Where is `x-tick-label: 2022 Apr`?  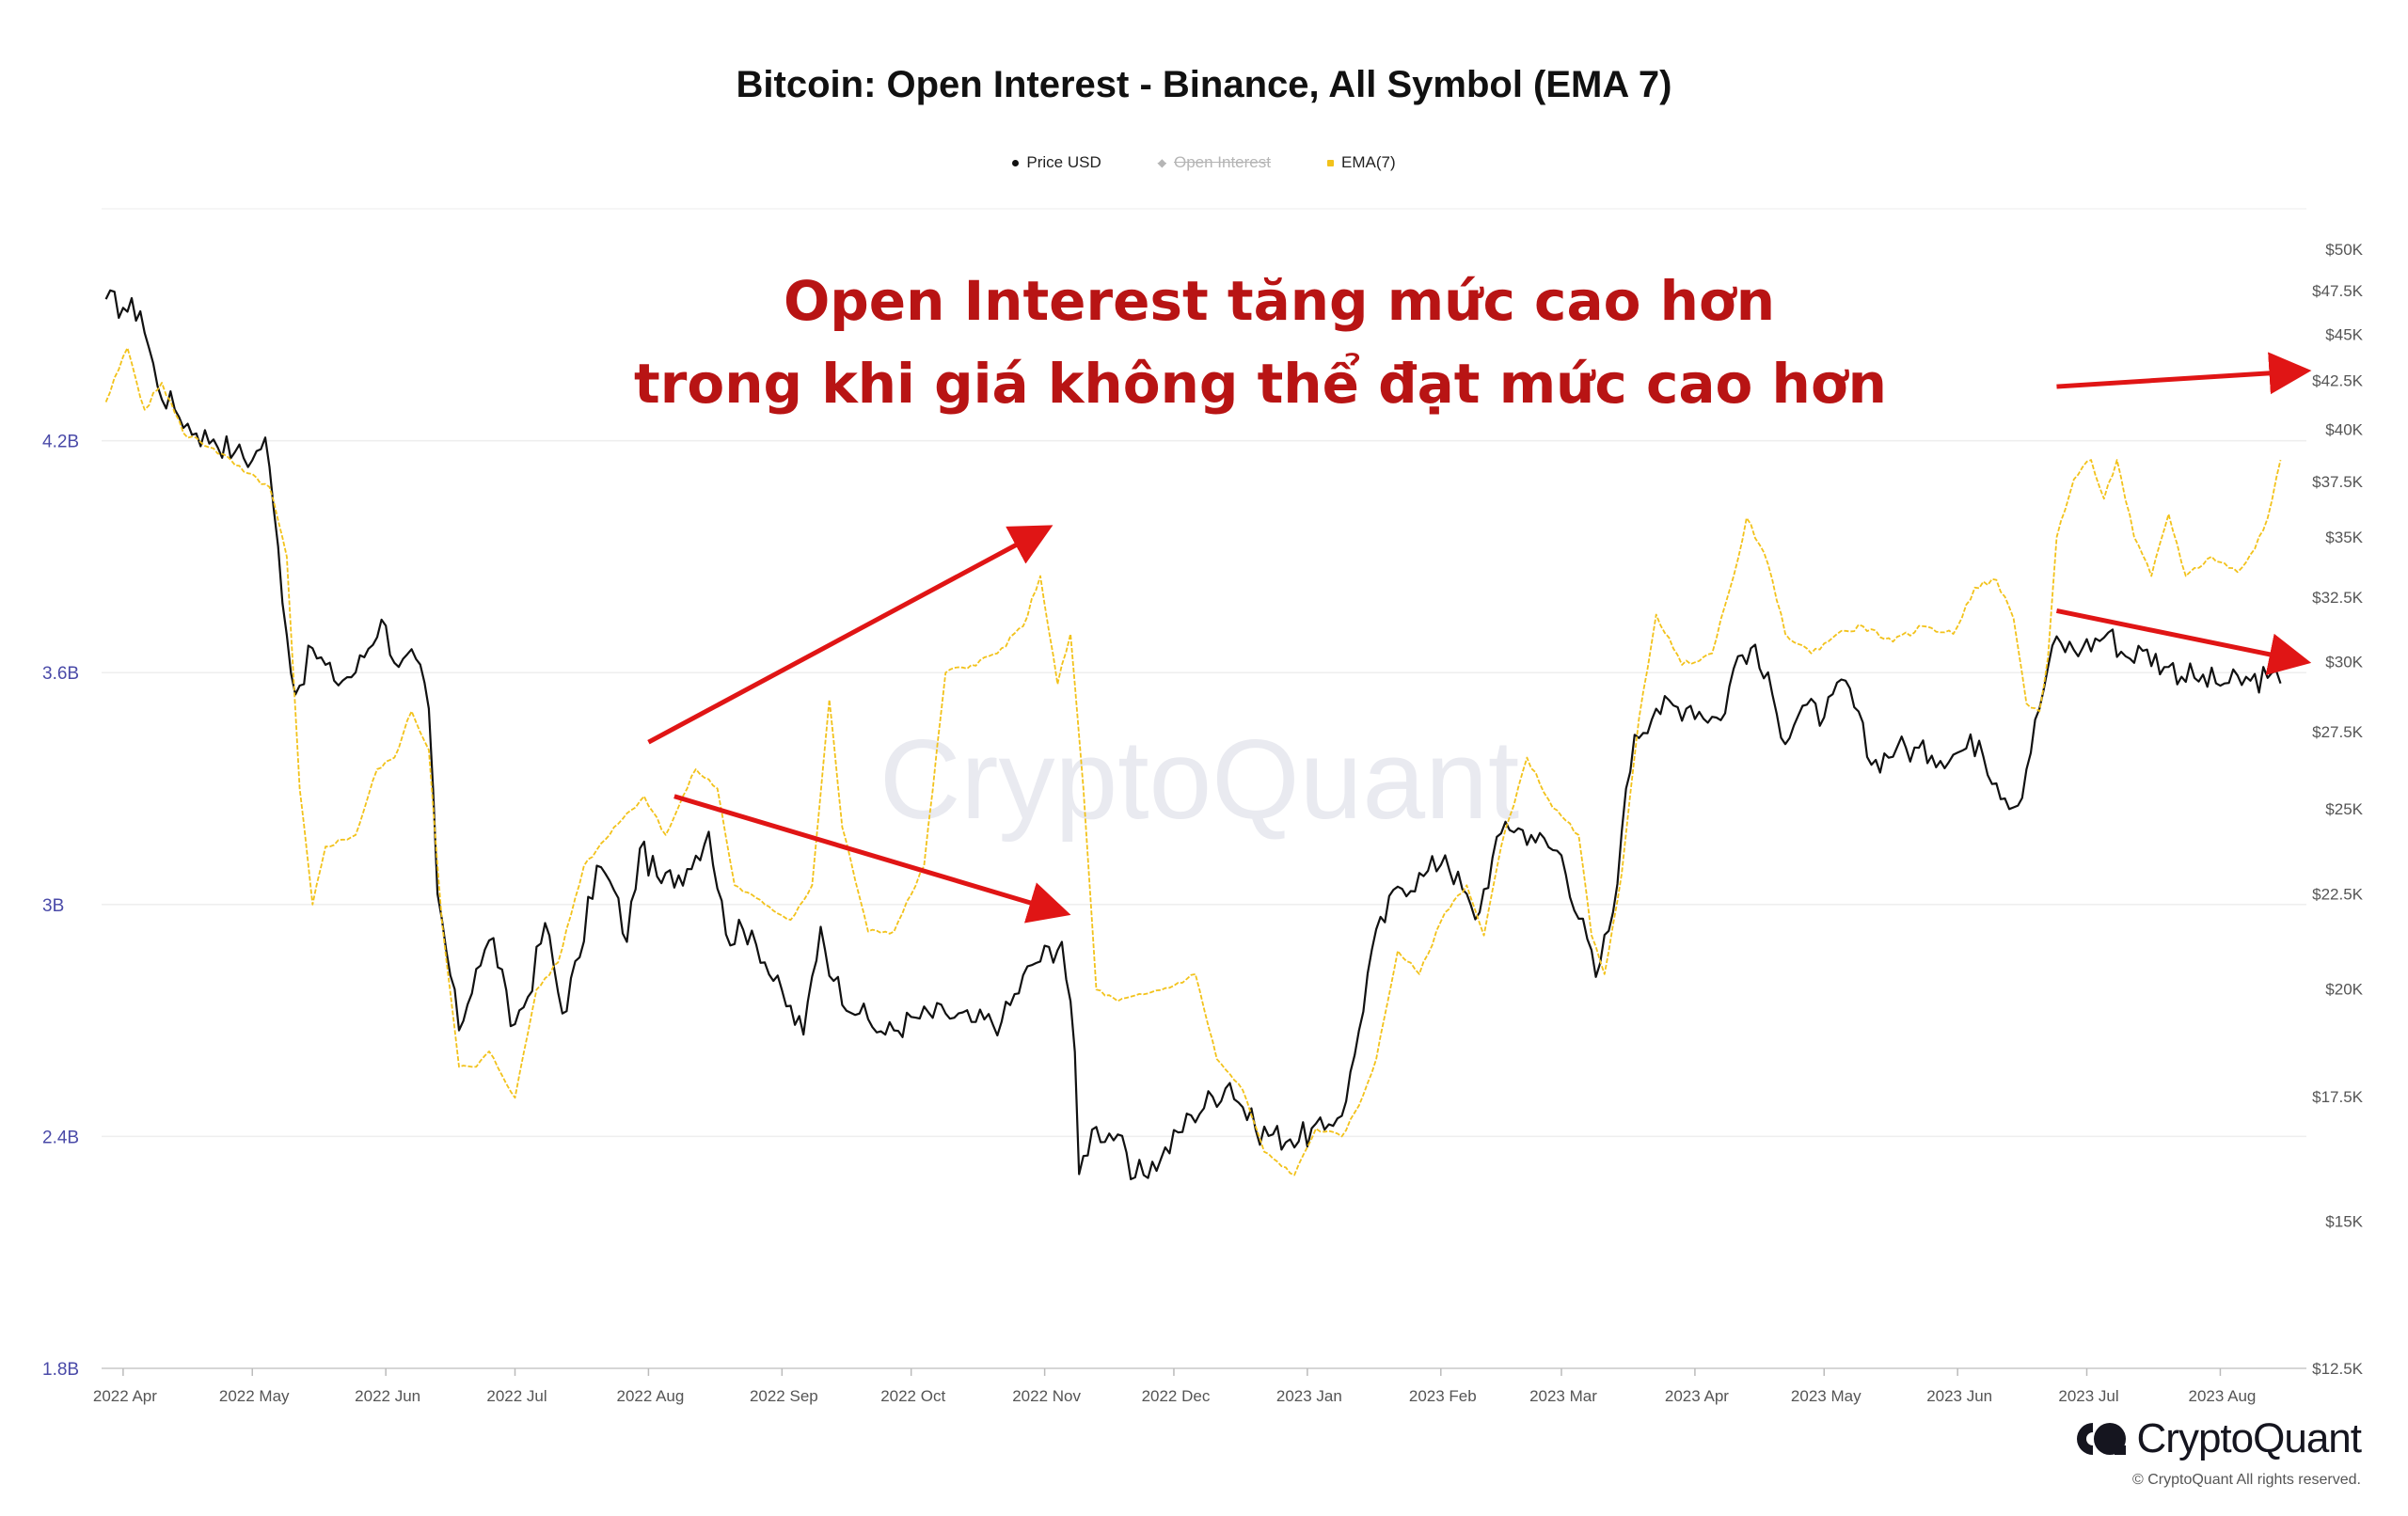
x-tick-label: 2022 Apr is located at coordinates (125, 1396).